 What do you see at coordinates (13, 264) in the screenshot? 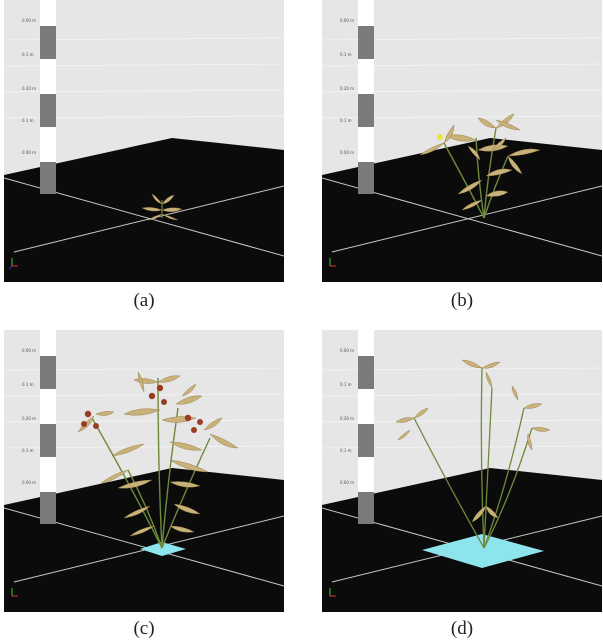
I see `axes-gizmo` at bounding box center [13, 264].